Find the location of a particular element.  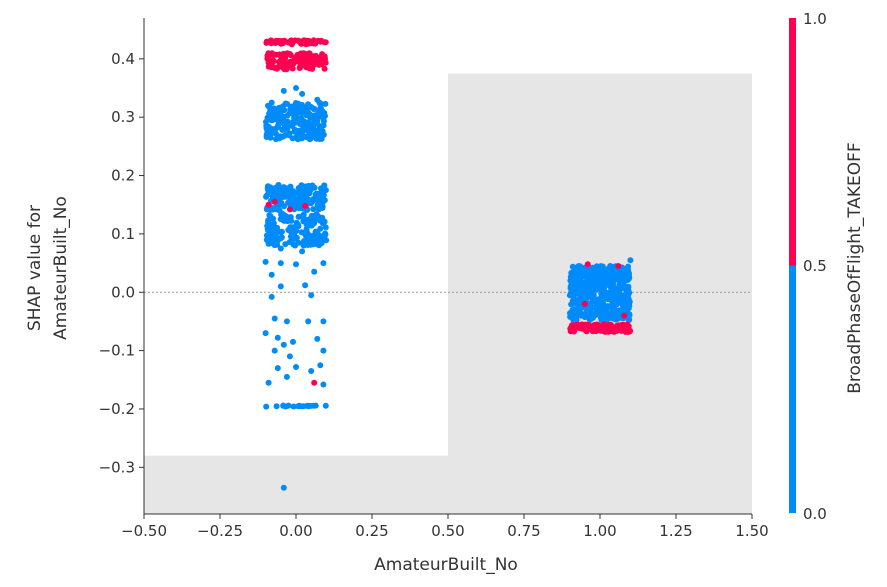

x-tick-label: 1.00 is located at coordinates (599, 531).